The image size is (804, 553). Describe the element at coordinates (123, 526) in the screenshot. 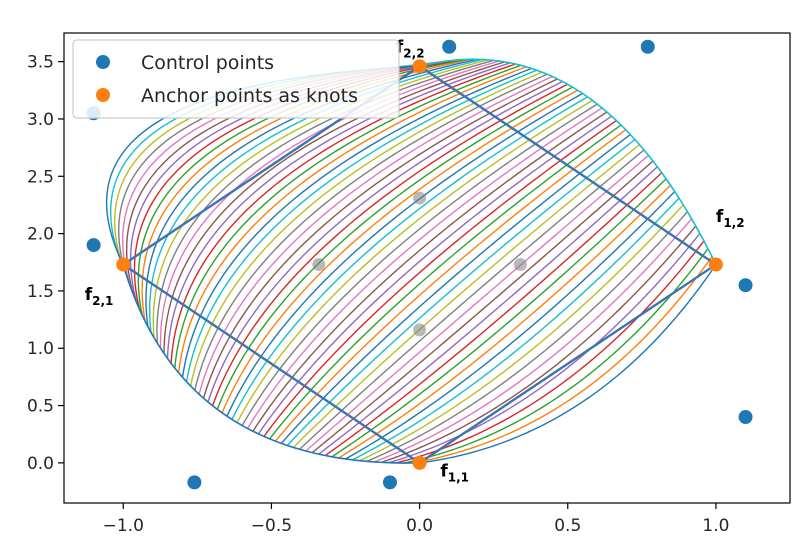

I see `x-tick-label: −1.0` at that location.